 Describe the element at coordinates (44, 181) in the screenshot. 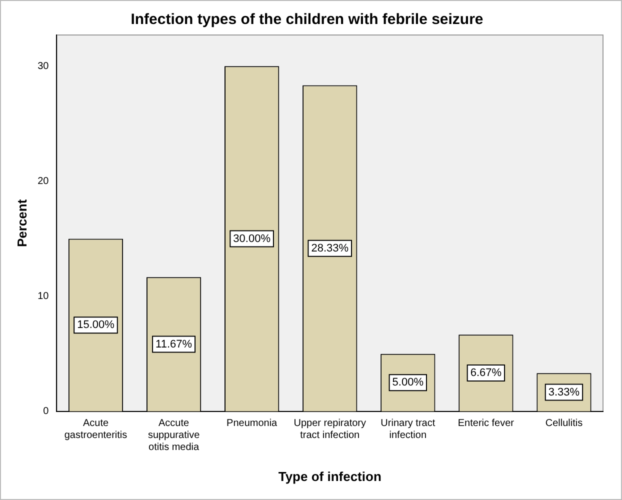

I see `y-tick-label: 20` at that location.